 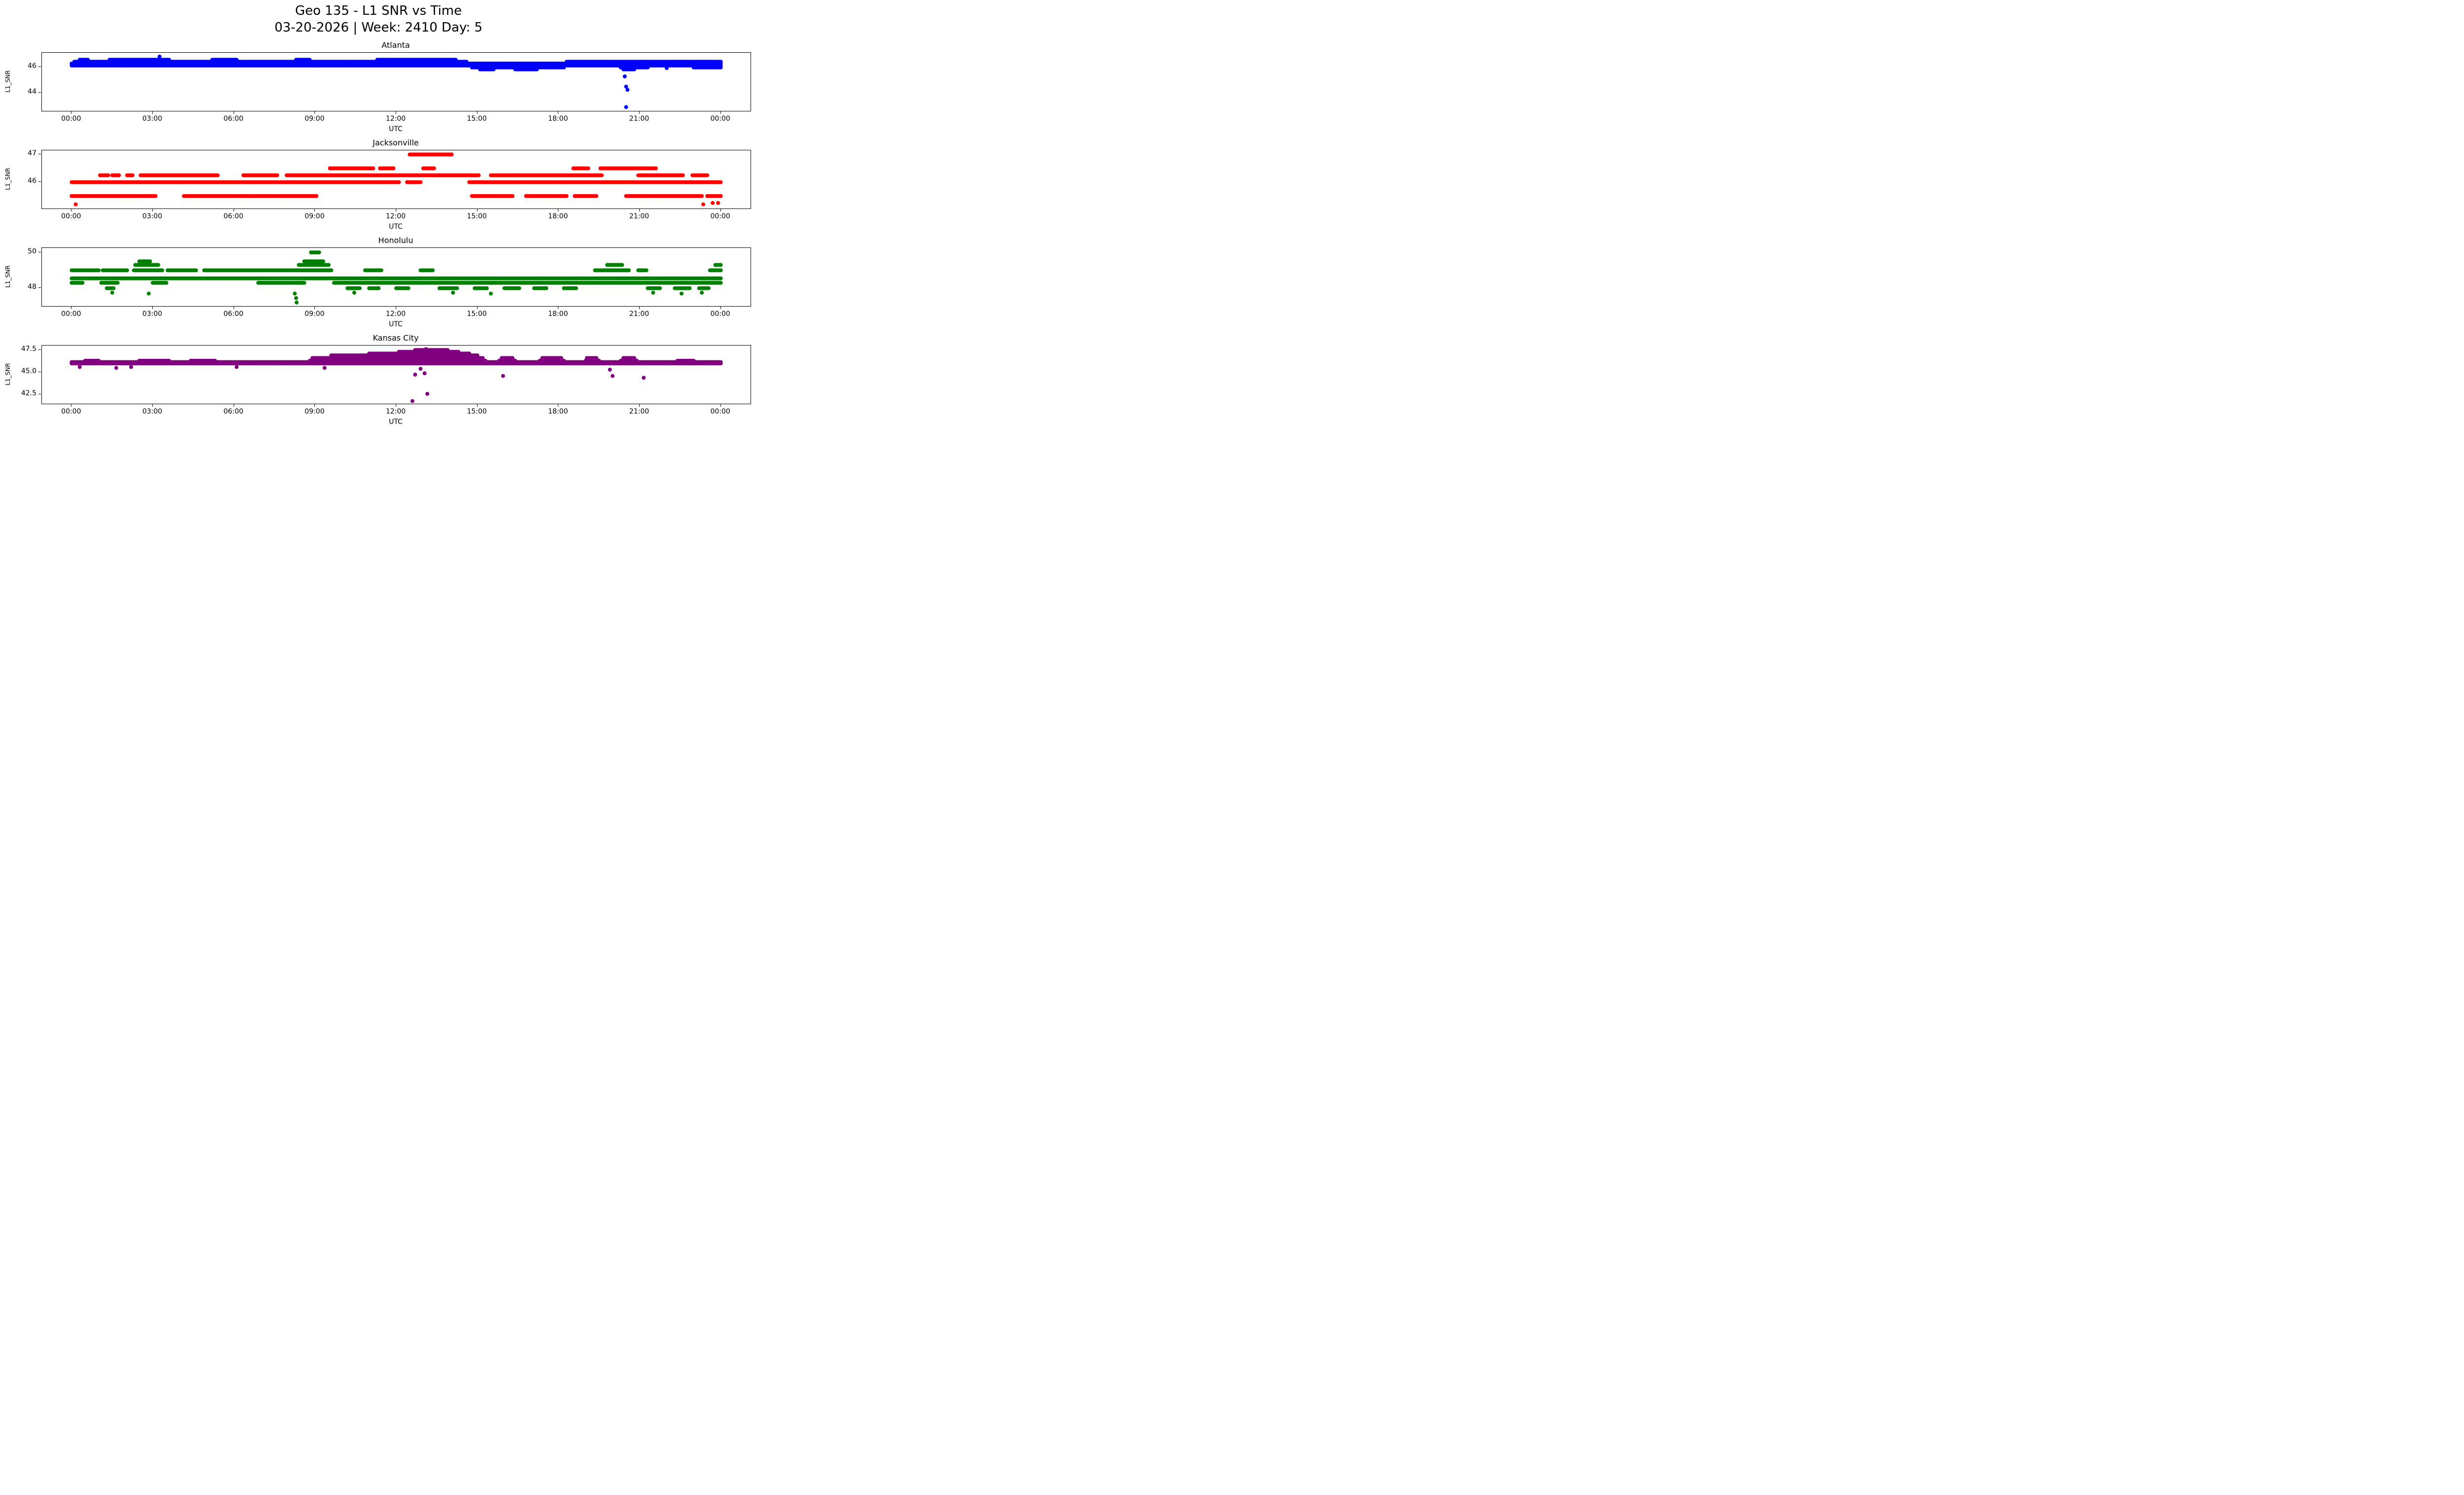 I want to click on plot-area-honolulu, so click(x=396, y=277).